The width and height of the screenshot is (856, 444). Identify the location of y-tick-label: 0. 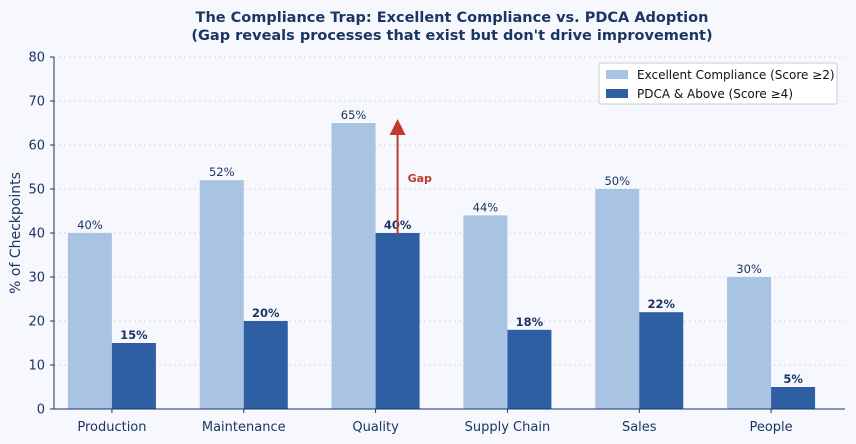
(41, 410).